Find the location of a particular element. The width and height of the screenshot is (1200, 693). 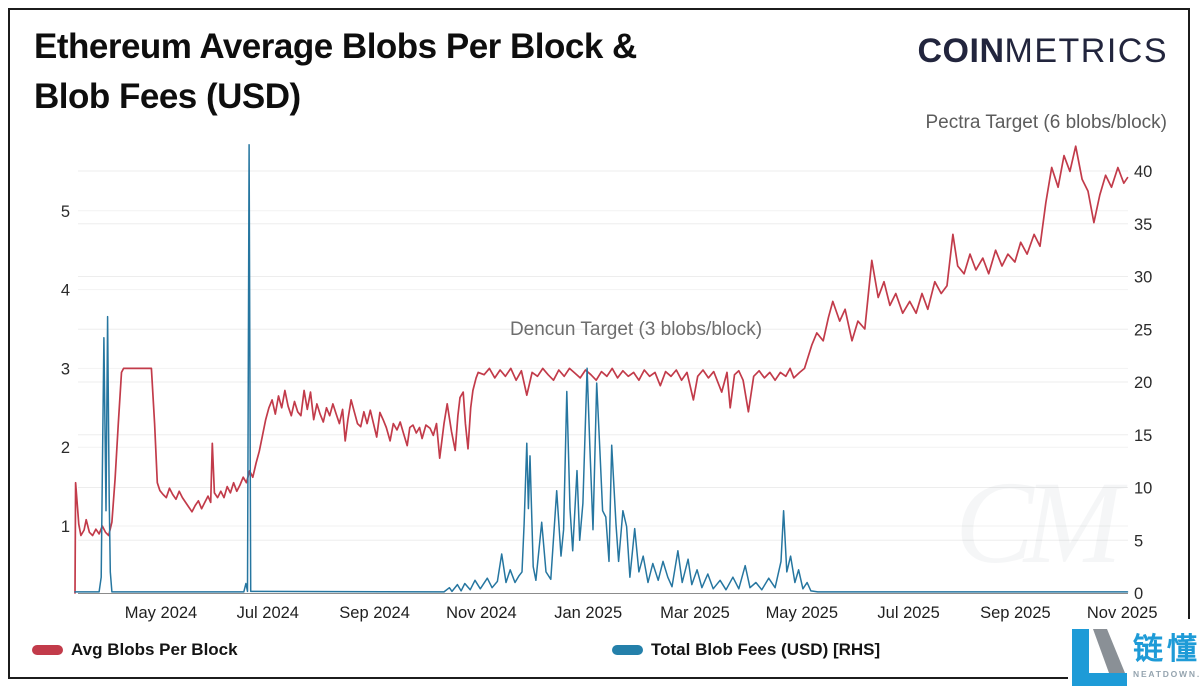

pectra-target-annotation: Pectra Target (6 blobs/block) is located at coordinates (1046, 122).